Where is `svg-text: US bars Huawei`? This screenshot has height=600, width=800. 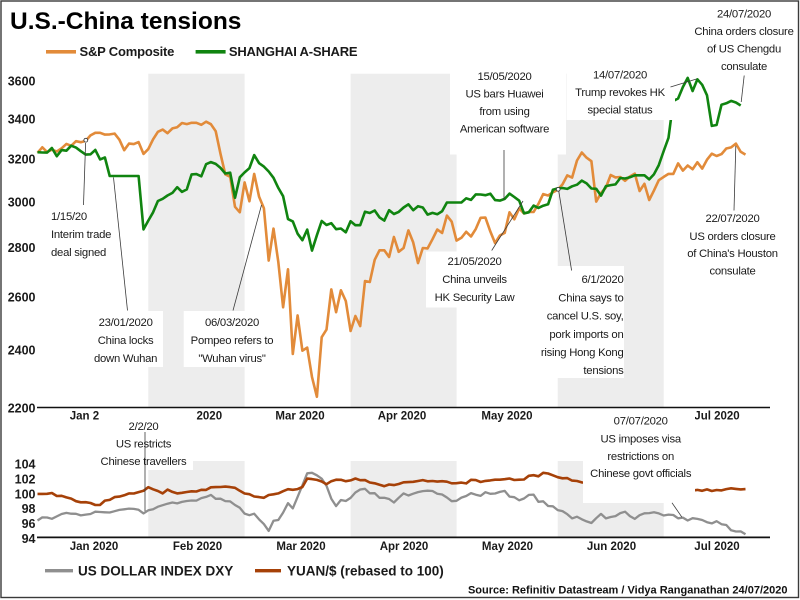 svg-text: US bars Huawei is located at coordinates (504, 94).